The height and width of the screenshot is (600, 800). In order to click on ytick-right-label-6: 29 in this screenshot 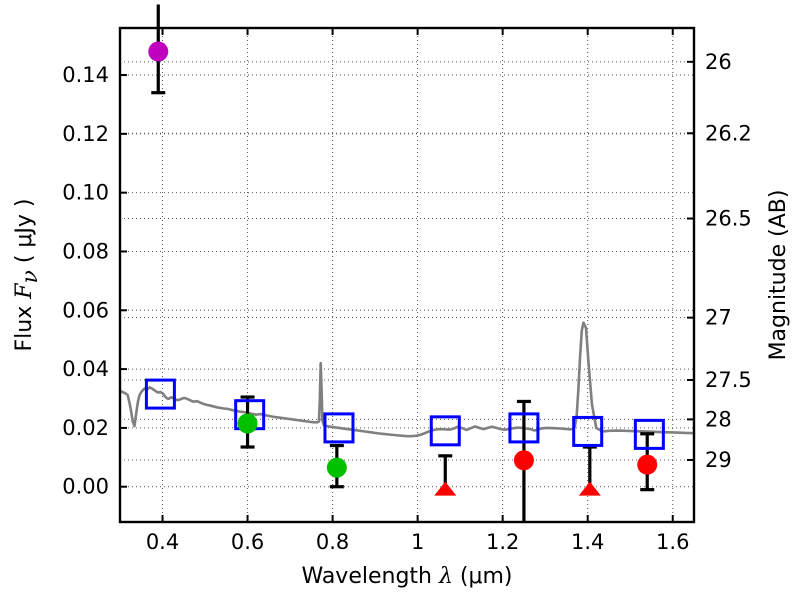, I will do `click(718, 460)`.